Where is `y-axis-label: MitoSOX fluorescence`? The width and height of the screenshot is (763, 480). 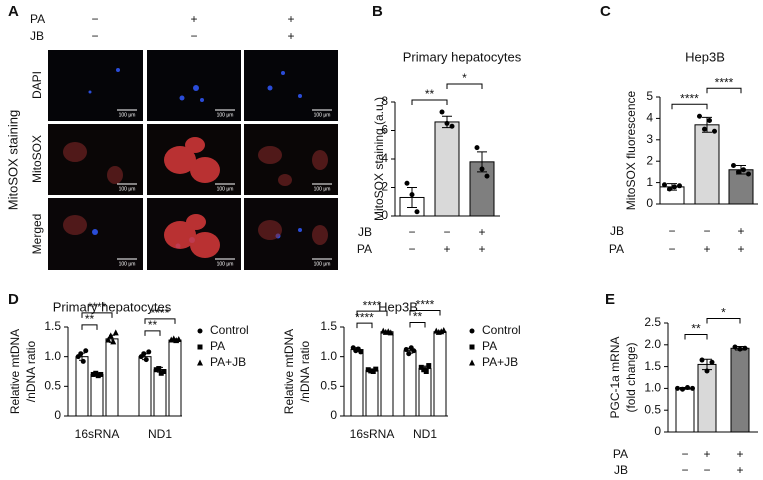 y-axis-label: MitoSOX fluorescence is located at coordinates (631, 150).